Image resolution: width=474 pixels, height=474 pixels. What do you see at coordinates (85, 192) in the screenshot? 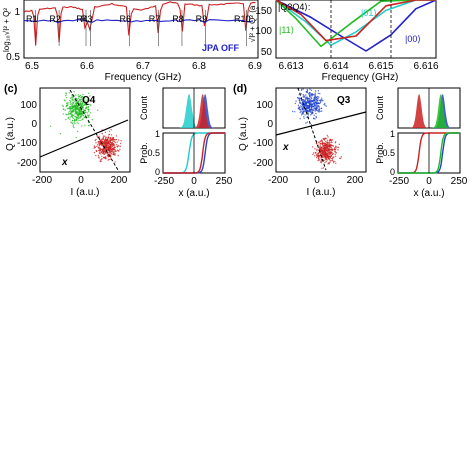
I see `panel-c-iq-xlabel: I (a.u.)` at bounding box center [85, 192].